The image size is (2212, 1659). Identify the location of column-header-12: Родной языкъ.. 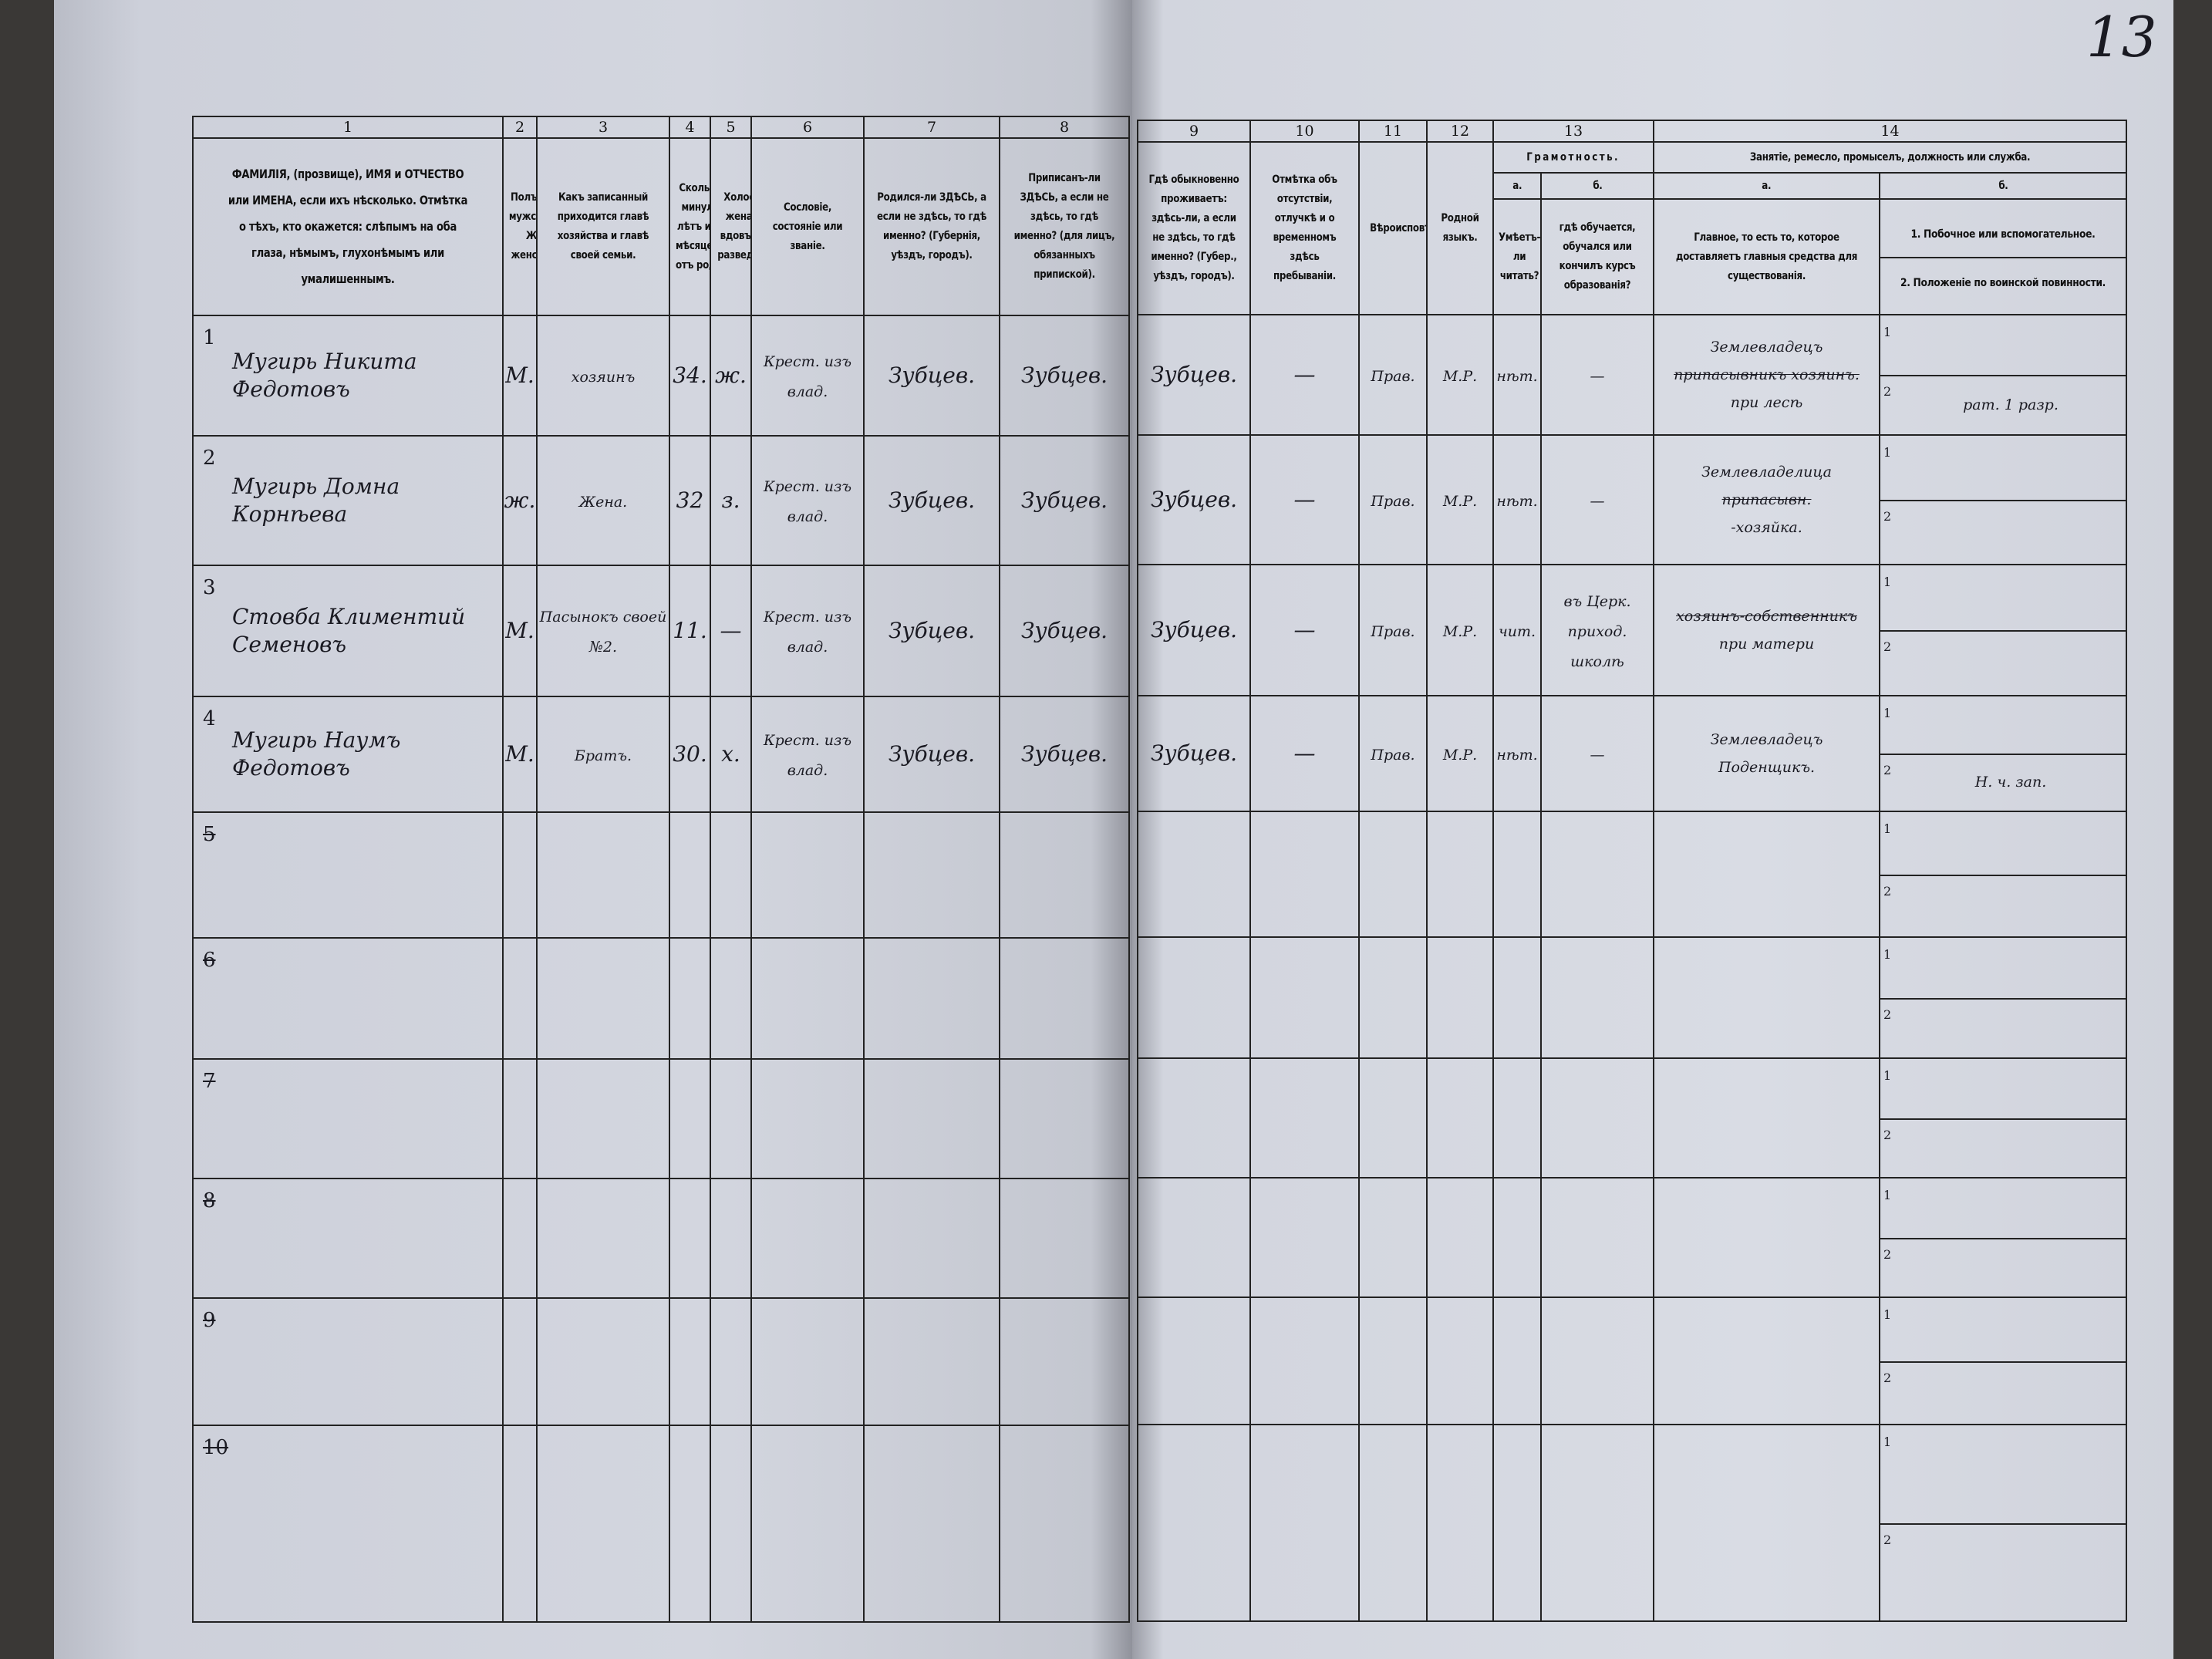
(1460, 228).